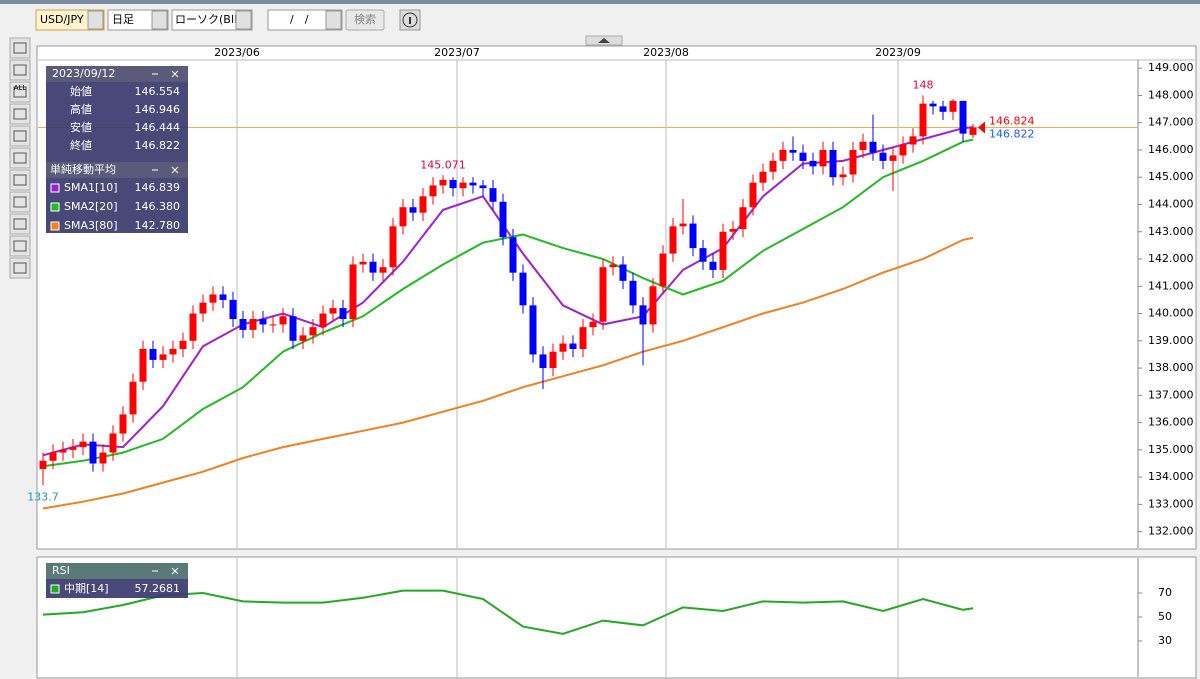 This screenshot has height=679, width=1200. What do you see at coordinates (158, 109) in the screenshot?
I see `ohlc-value: 146.946` at bounding box center [158, 109].